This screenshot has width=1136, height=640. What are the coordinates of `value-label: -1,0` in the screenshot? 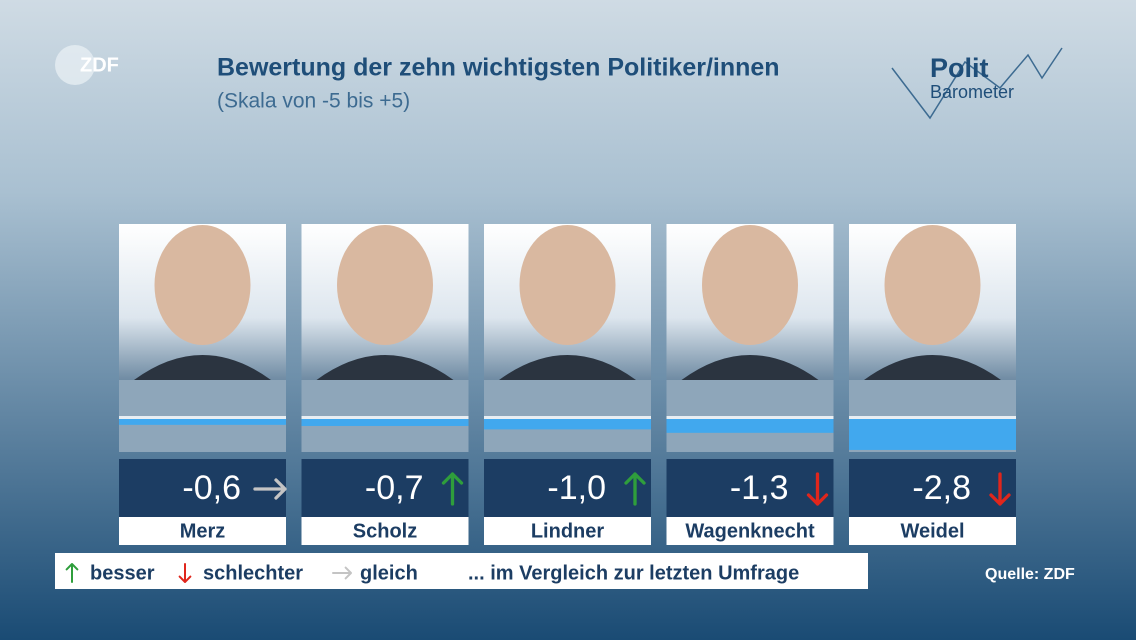 It's located at (576, 488).